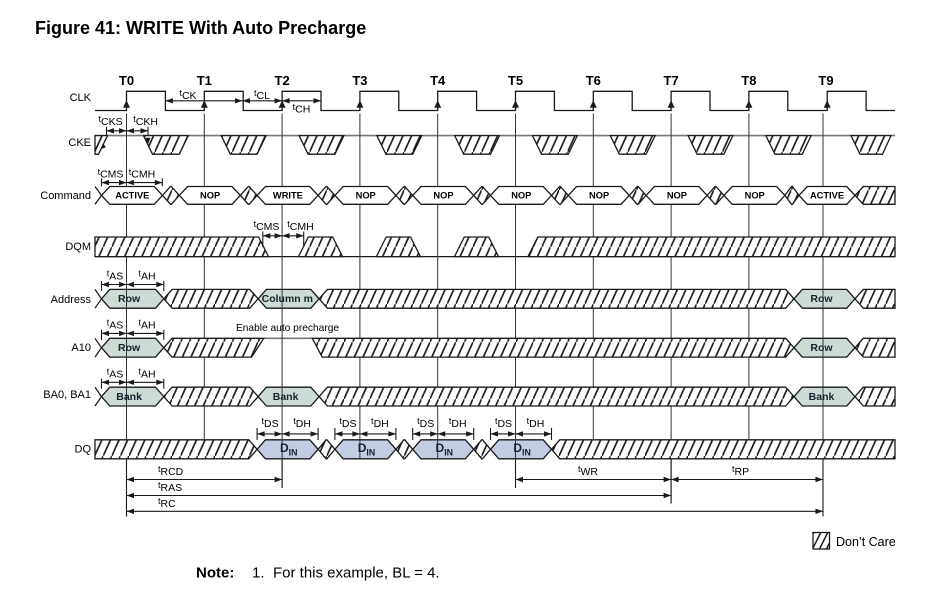 This screenshot has width=943, height=605. Describe the element at coordinates (170, 487) in the screenshot. I see `svg-text: tRAS` at that location.